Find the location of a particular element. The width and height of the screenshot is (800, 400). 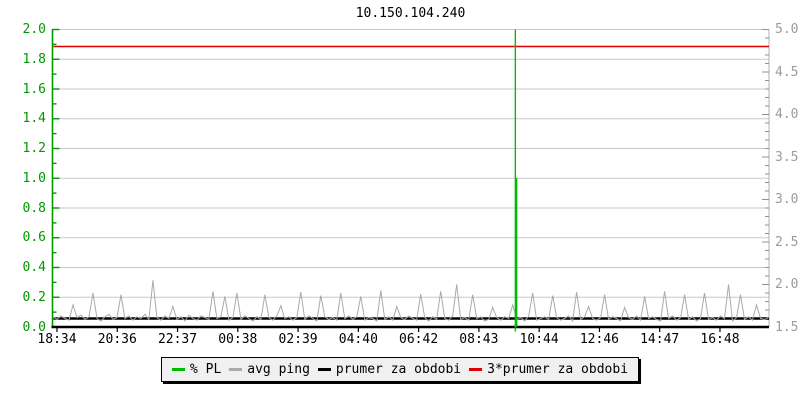

legend-item-period-average: prumer za obdobi is located at coordinates (389, 369).